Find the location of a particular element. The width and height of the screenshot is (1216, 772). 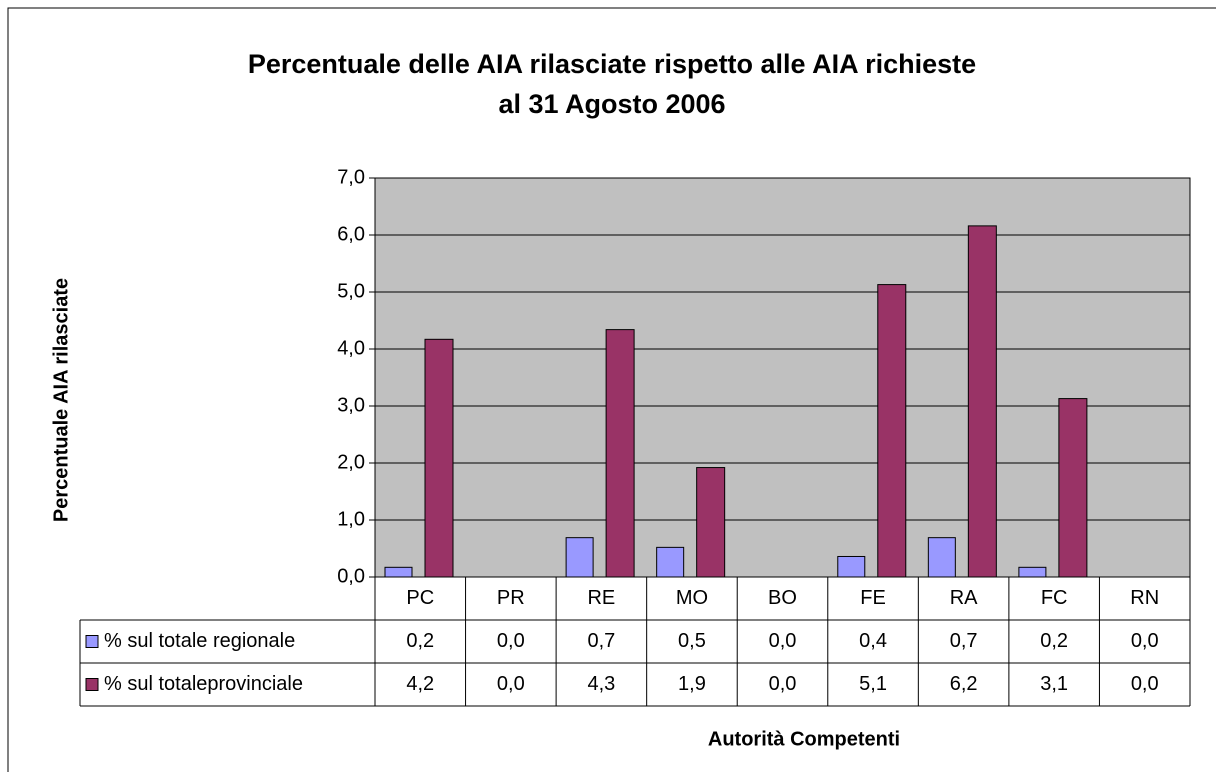

y-tick-label: 6,0 is located at coordinates (351, 234).